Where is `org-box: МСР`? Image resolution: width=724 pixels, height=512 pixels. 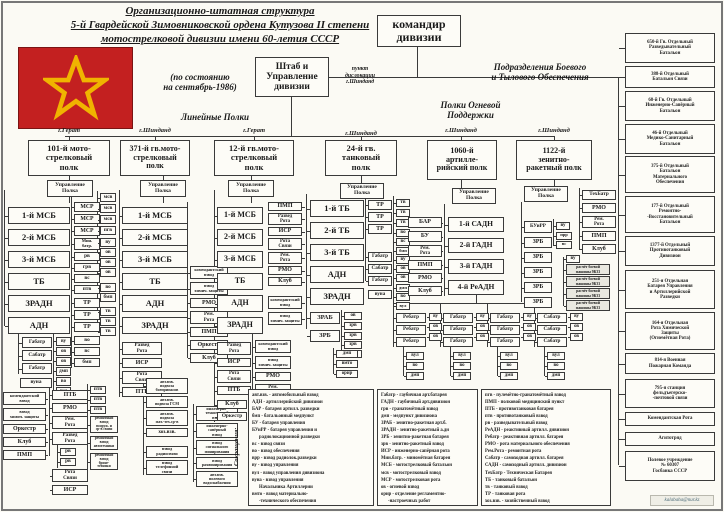 org-box: МСР is located at coordinates (86, 207).